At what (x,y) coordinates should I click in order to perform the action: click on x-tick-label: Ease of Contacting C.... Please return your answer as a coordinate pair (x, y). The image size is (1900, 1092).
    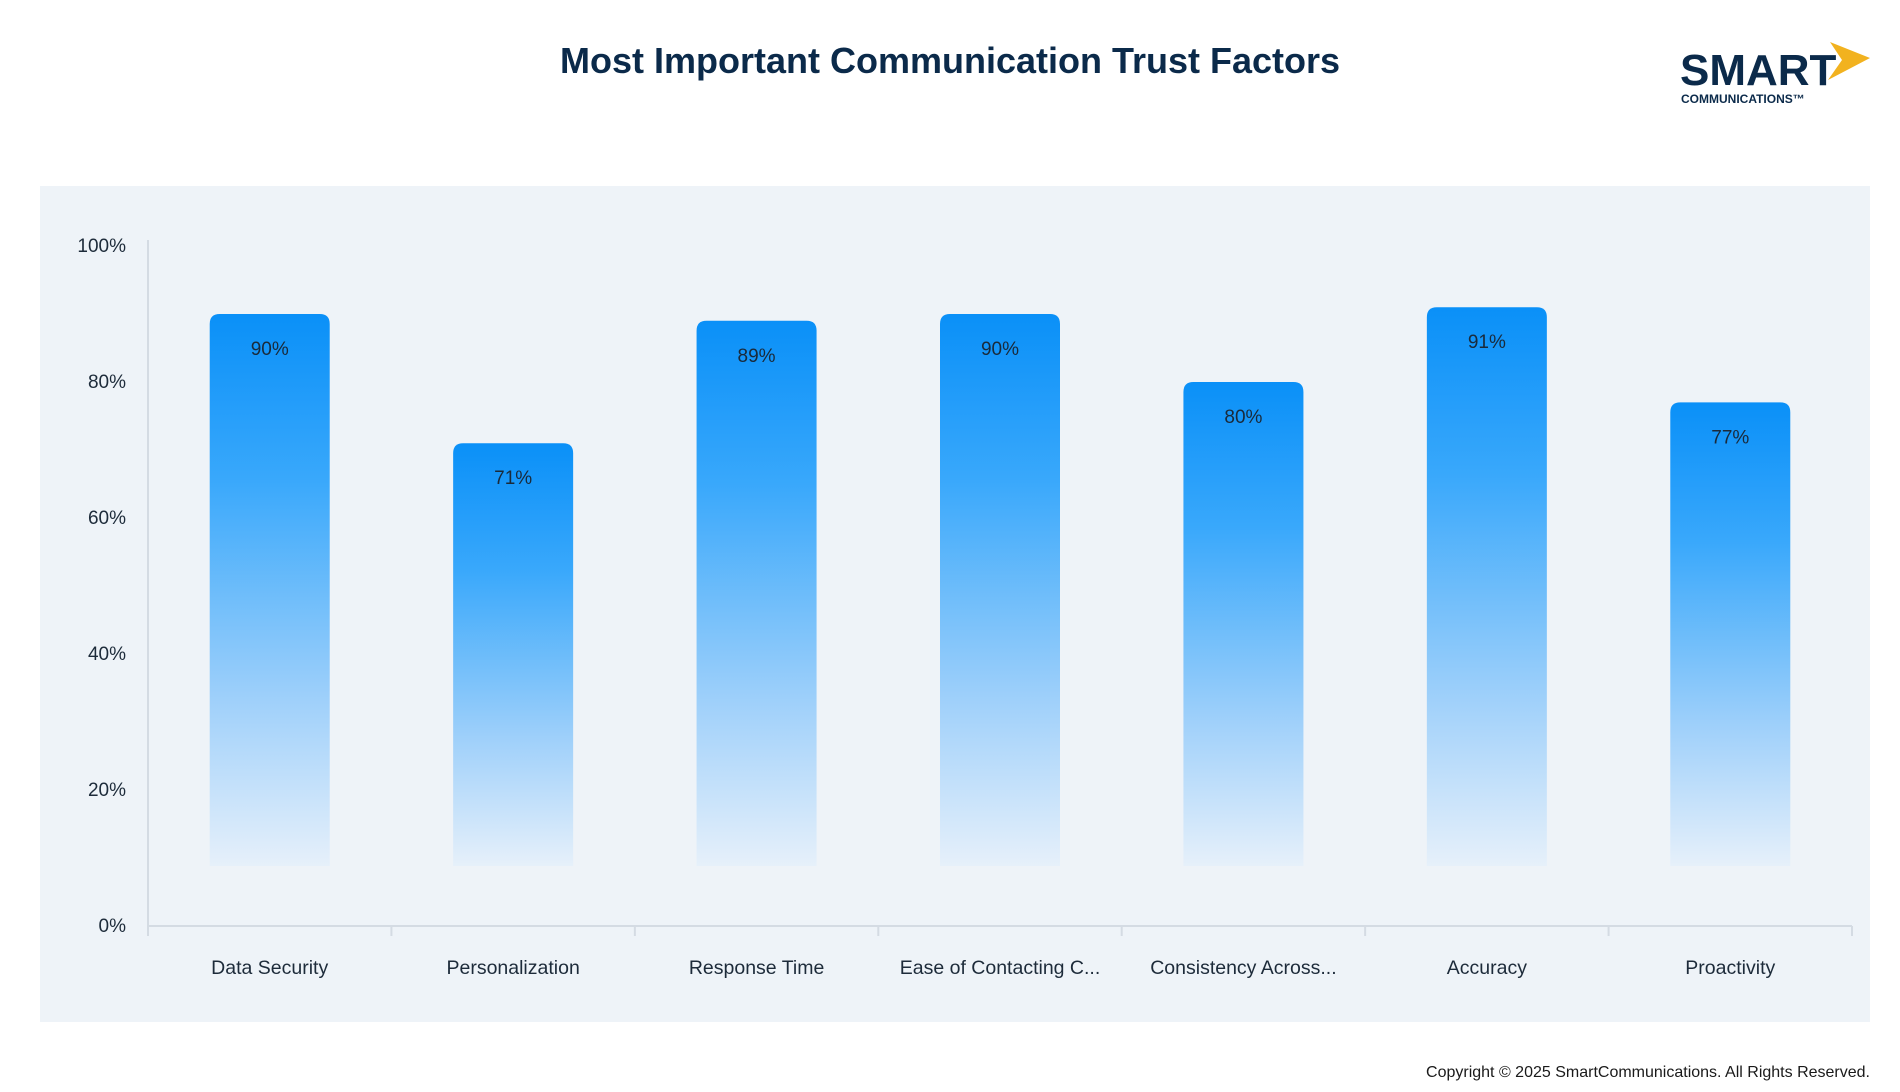
    Looking at the image, I should click on (1000, 968).